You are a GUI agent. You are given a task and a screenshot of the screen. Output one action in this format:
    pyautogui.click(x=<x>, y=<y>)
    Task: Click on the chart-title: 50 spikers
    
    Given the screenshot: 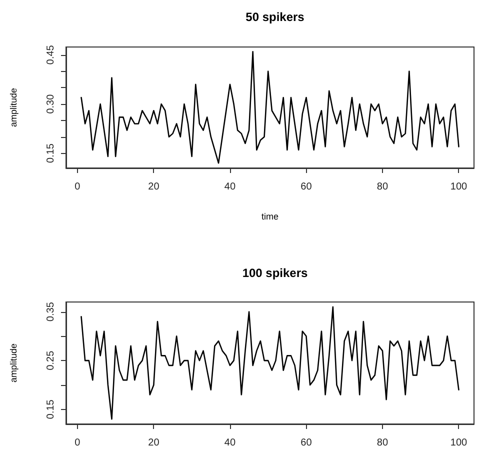 What is the action you would take?
    pyautogui.click(x=275, y=17)
    